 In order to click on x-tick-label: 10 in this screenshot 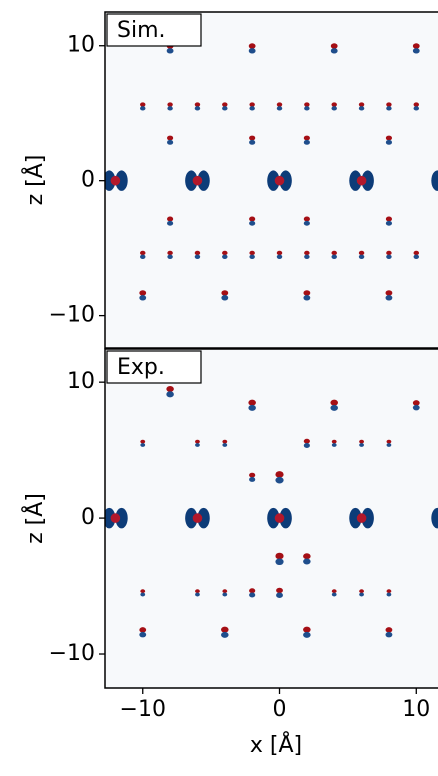, I will do `click(416, 709)`.